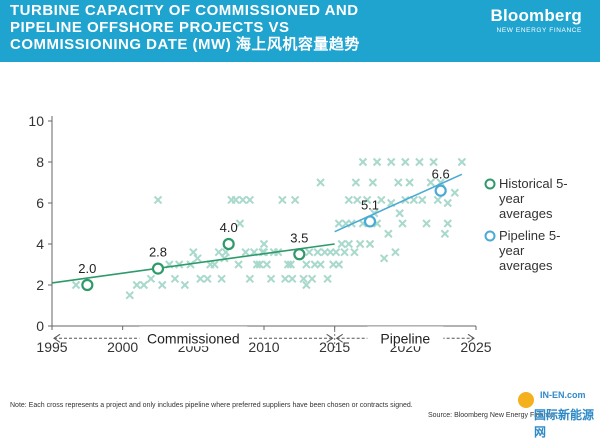 This screenshot has height=440, width=600. I want to click on y-tick-label: 8, so click(40, 162).